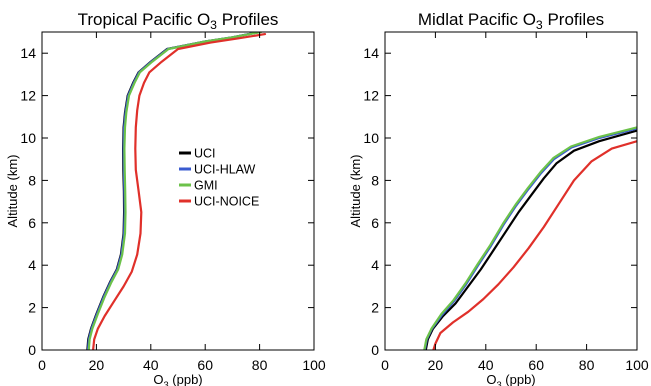 This screenshot has height=386, width=651. What do you see at coordinates (158, 379) in the screenshot?
I see `x-axis-label-1-main: O` at bounding box center [158, 379].